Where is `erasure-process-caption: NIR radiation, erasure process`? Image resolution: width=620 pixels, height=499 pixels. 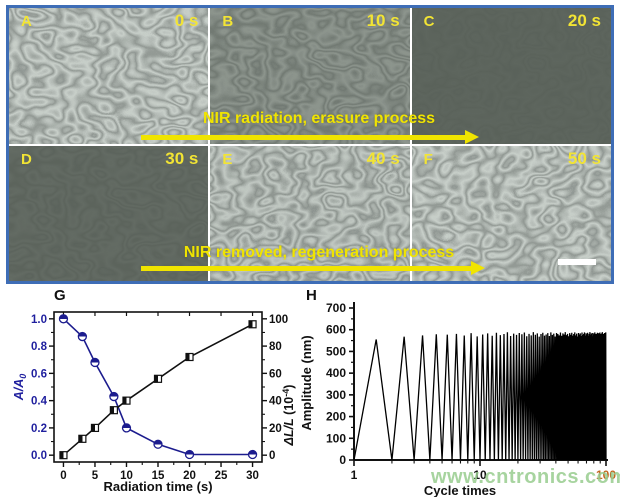
erasure-process-caption: NIR radiation, erasure process is located at coordinates (319, 118).